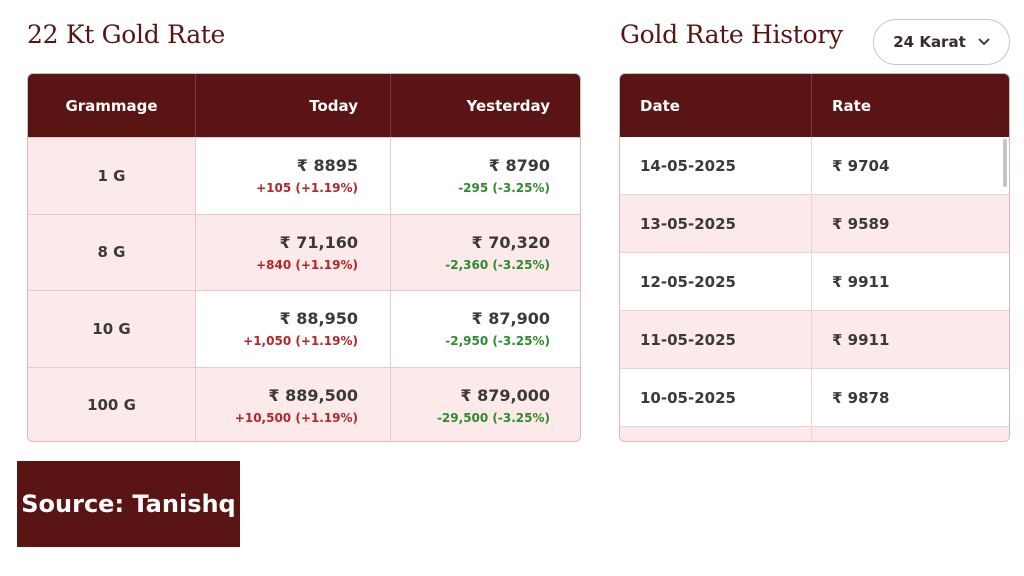 The image size is (1024, 576). Describe the element at coordinates (716, 339) in the screenshot. I see `history-date: 11-05-2025` at that location.